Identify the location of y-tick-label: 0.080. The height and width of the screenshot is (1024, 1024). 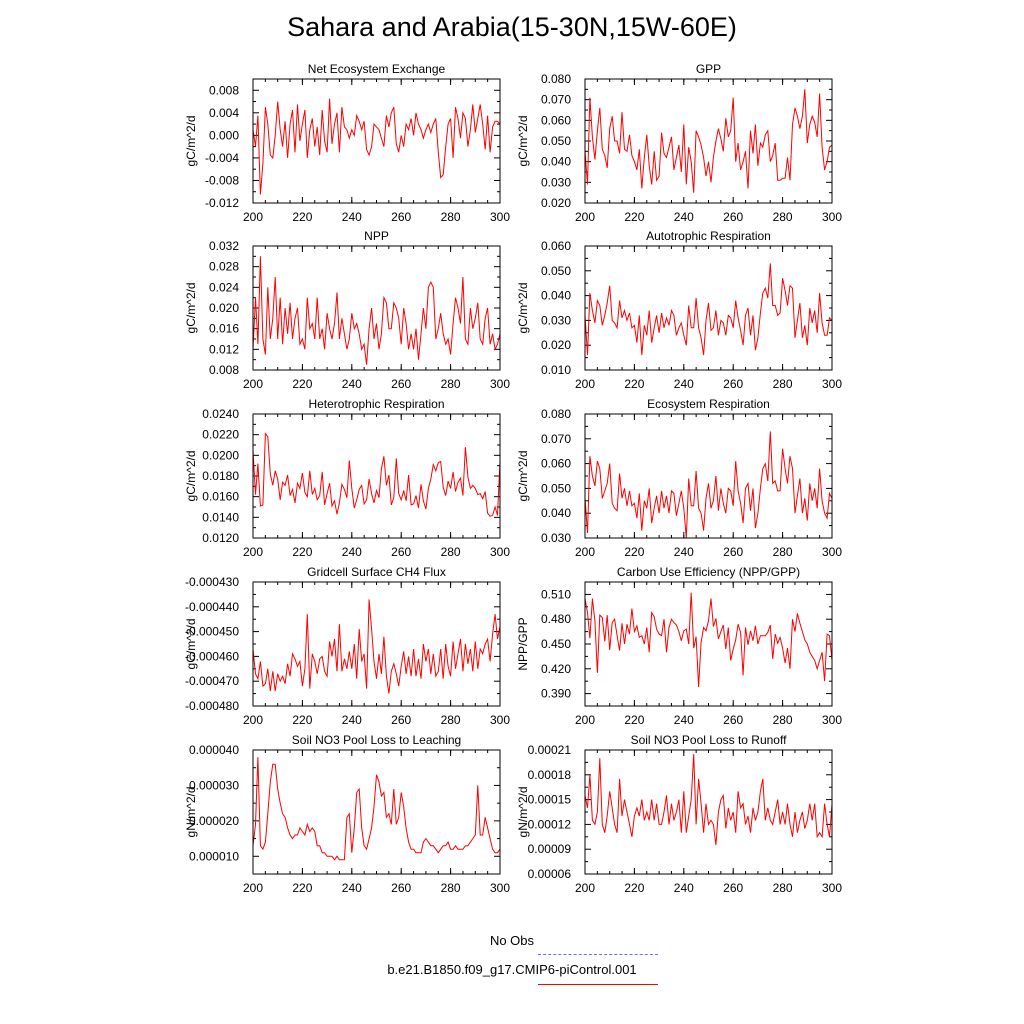
(556, 414).